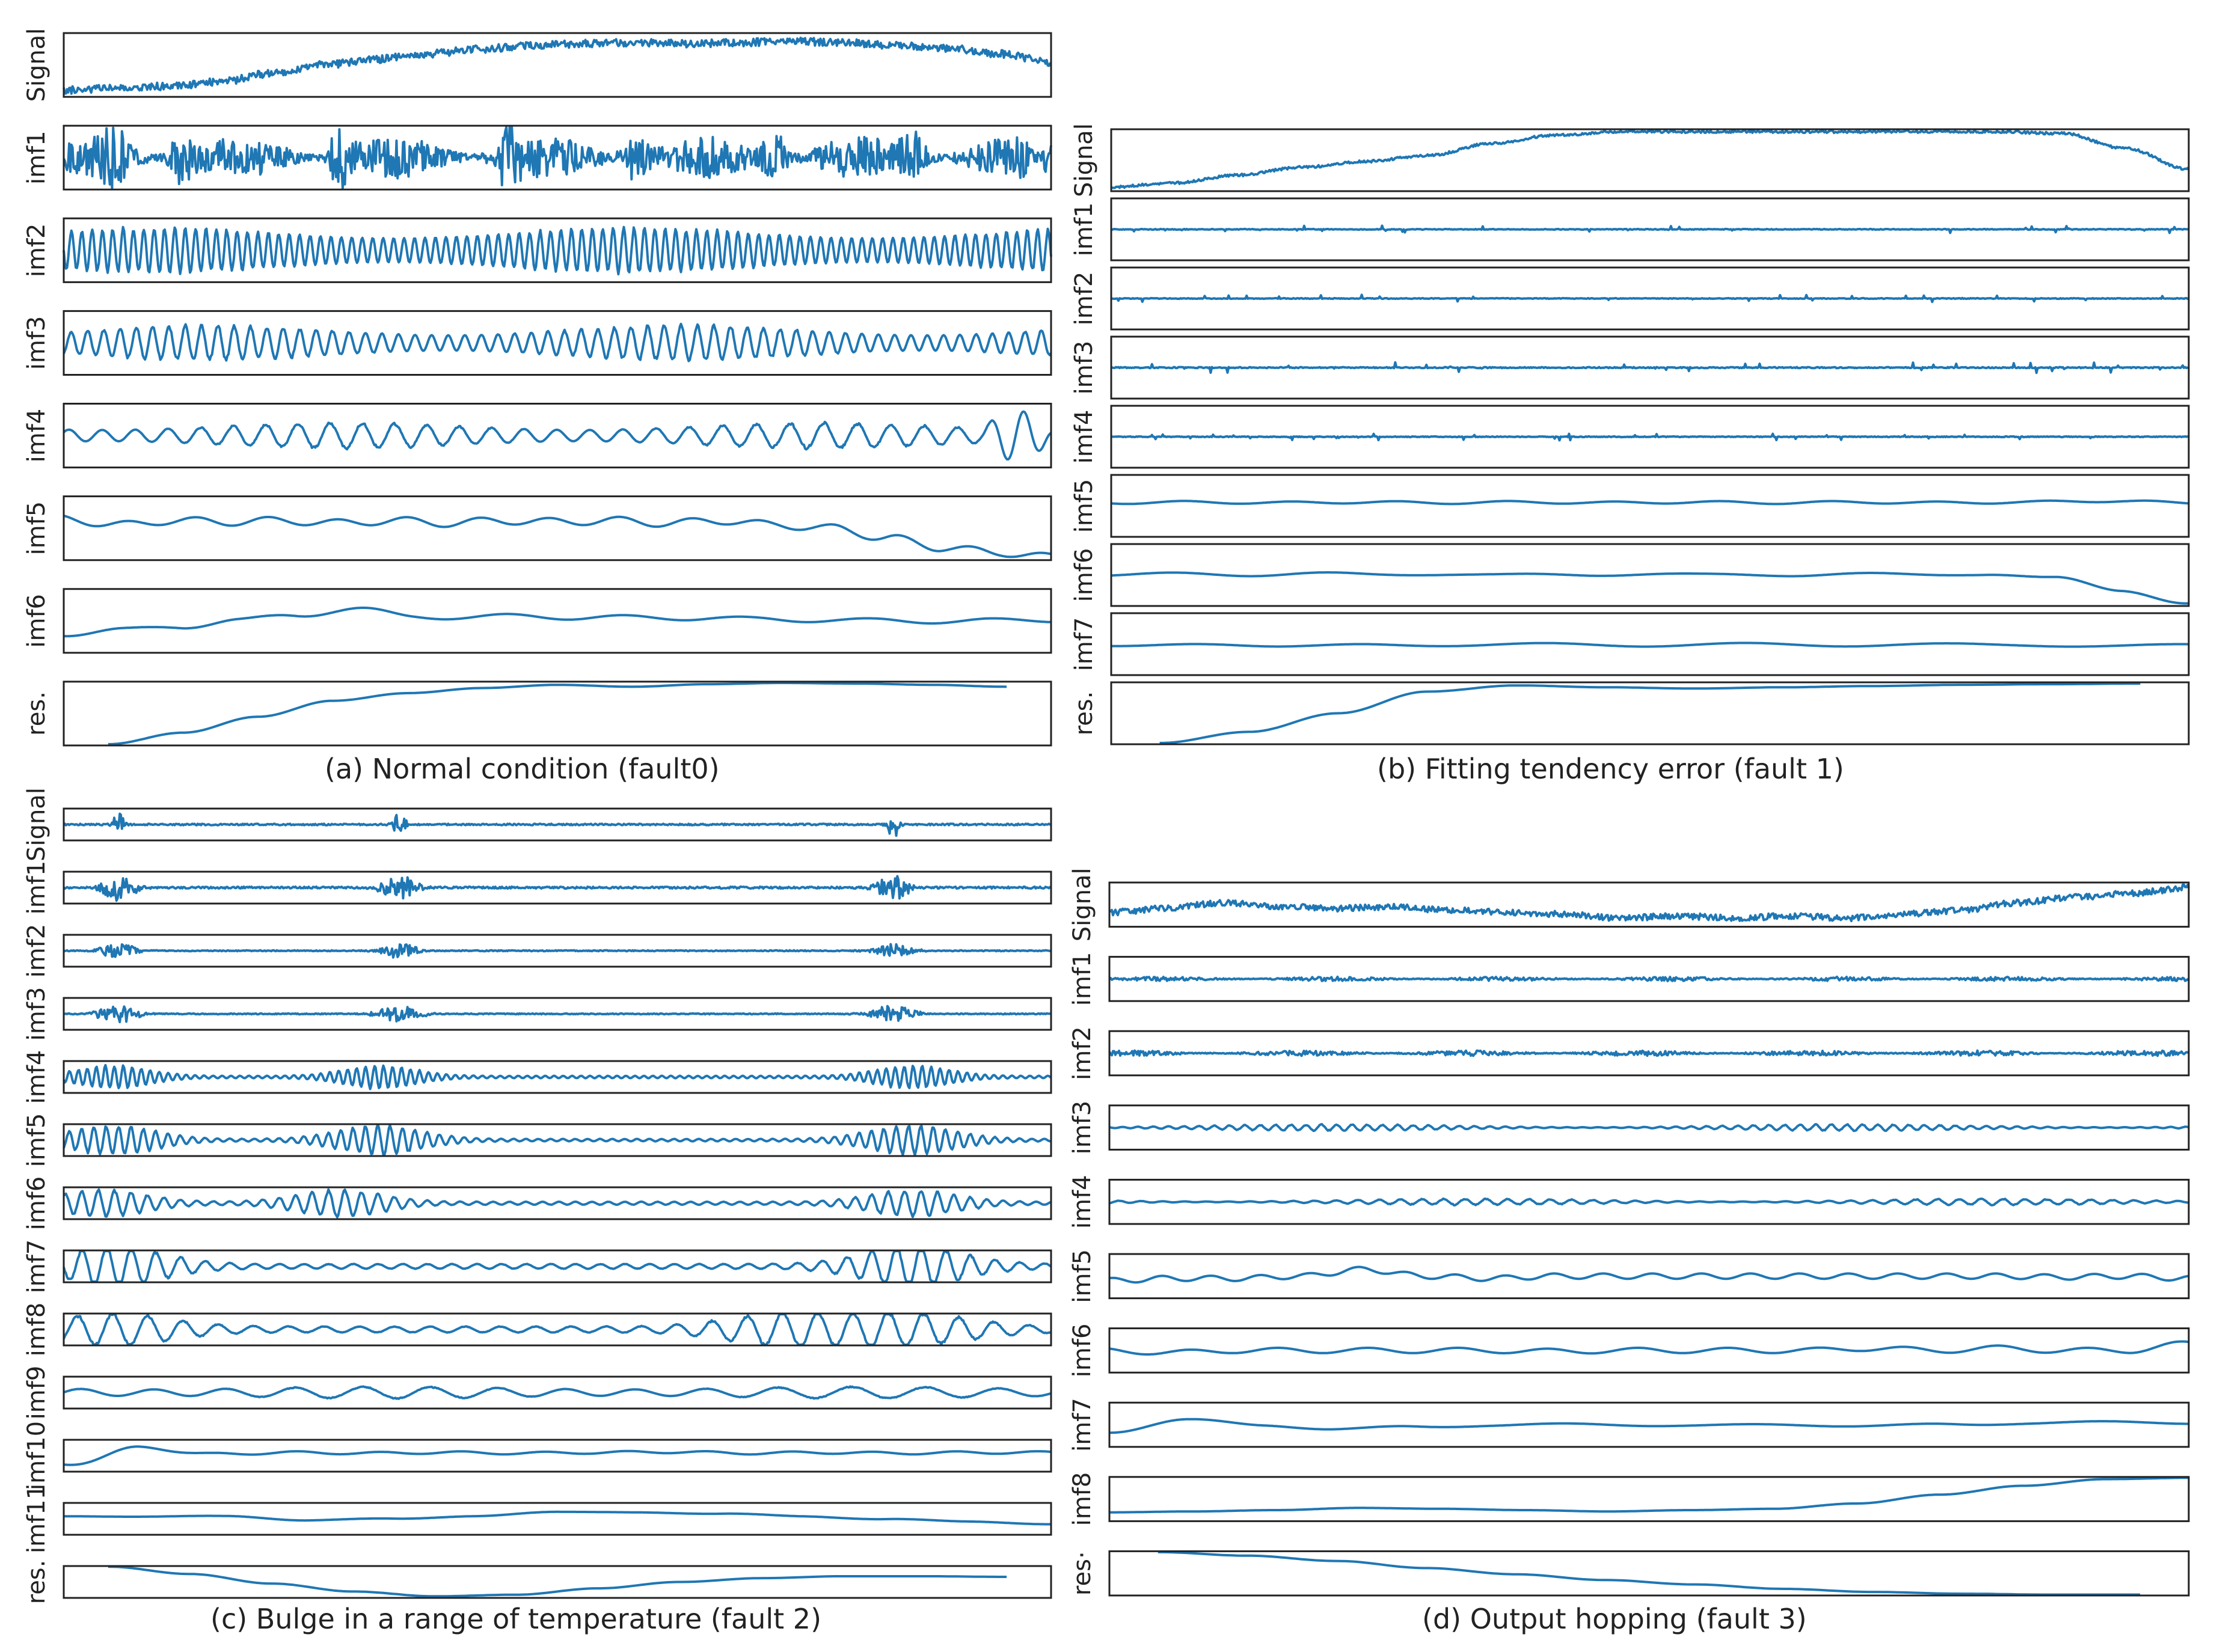 This screenshot has width=2220, height=1652. I want to click on subplot-label: imf10, so click(37, 1455).